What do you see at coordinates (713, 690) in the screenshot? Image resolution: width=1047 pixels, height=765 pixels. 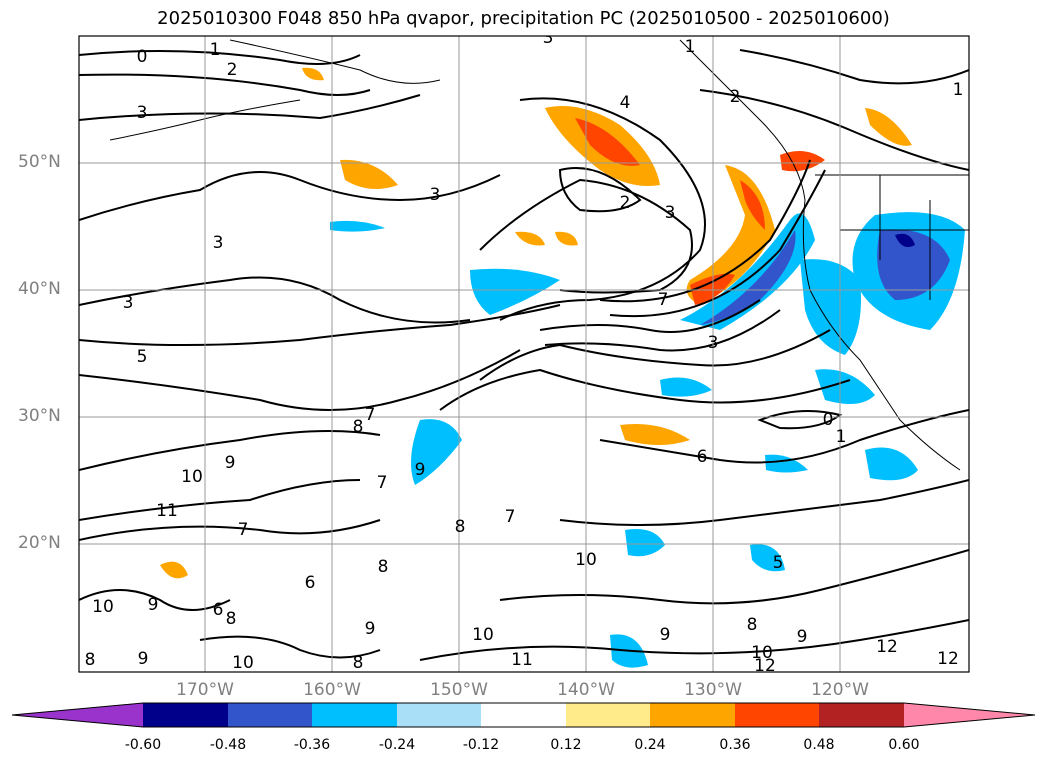 I see `lon-label-130w: 130°W` at bounding box center [713, 690].